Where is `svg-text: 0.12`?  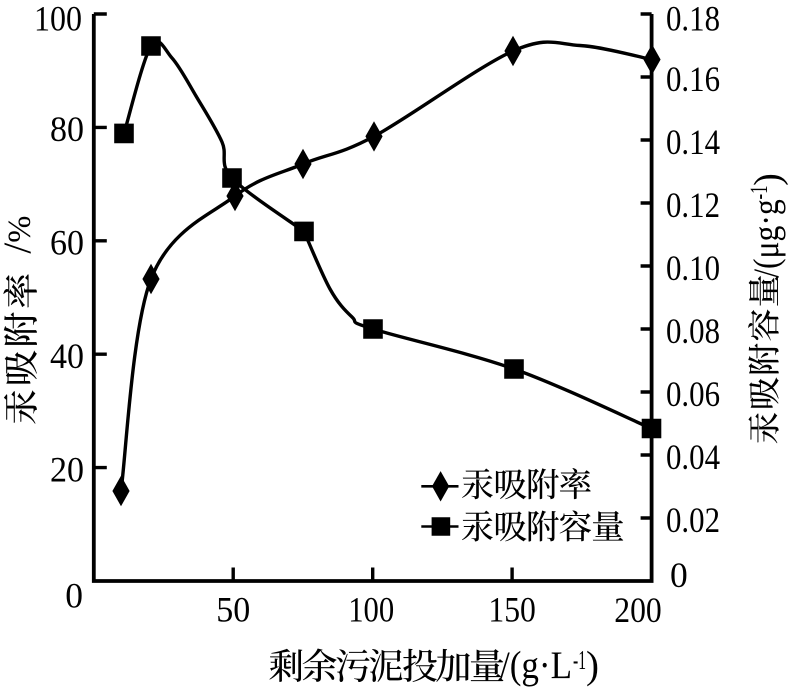
svg-text: 0.12 is located at coordinates (693, 205).